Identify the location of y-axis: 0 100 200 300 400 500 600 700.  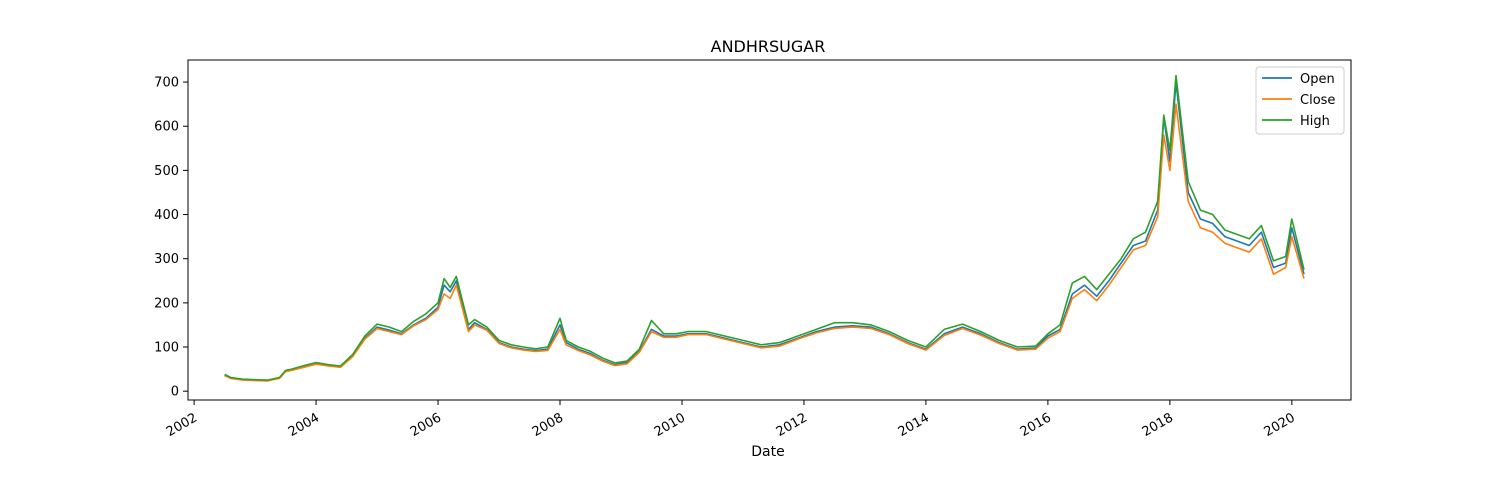
(171, 238).